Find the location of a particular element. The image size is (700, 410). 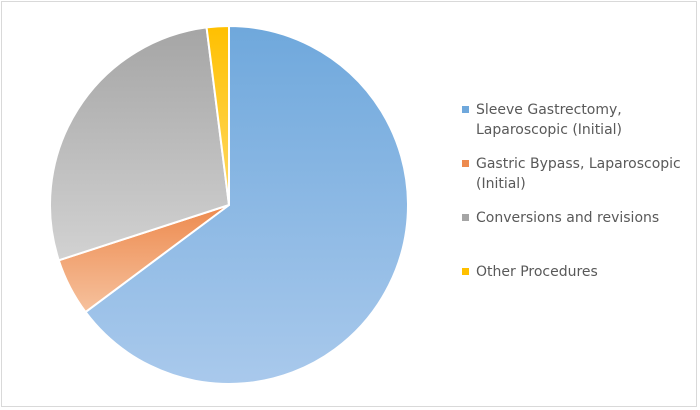

legend-swatch-conversions-revisions is located at coordinates (465, 217).